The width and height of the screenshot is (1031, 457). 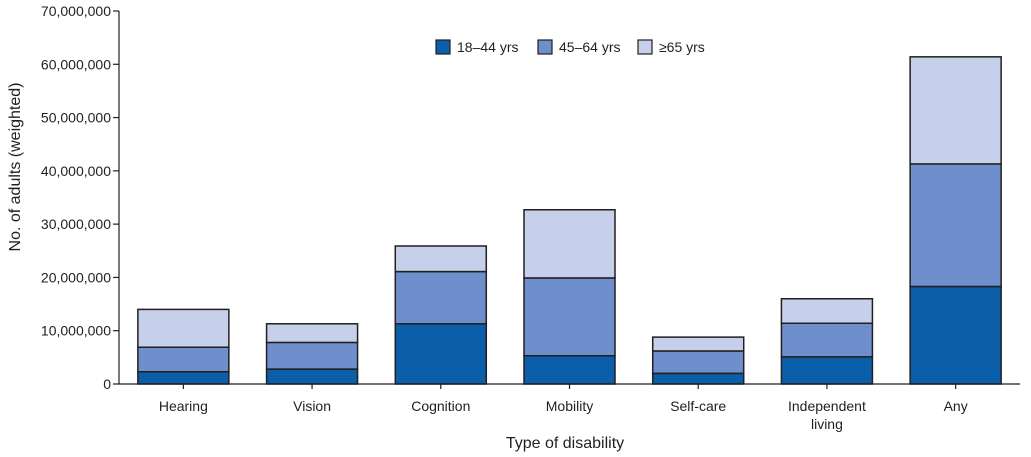 What do you see at coordinates (589, 47) in the screenshot?
I see `legend-label: 45–64 yrs` at bounding box center [589, 47].